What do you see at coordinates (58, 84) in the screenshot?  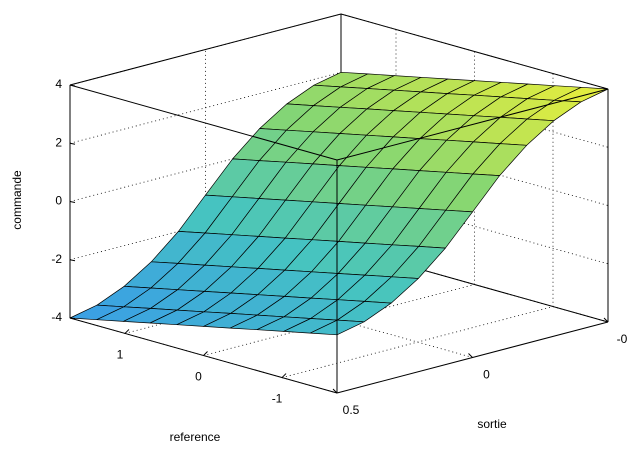 I see `z-tick-label: 4` at bounding box center [58, 84].